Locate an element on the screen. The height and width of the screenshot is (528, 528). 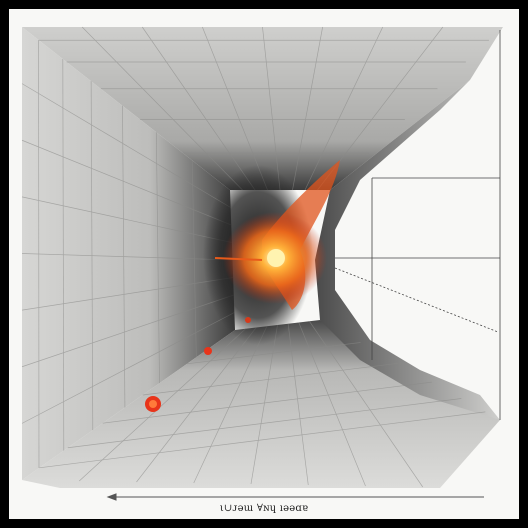
energy-streak is located at coordinates (238, 259).